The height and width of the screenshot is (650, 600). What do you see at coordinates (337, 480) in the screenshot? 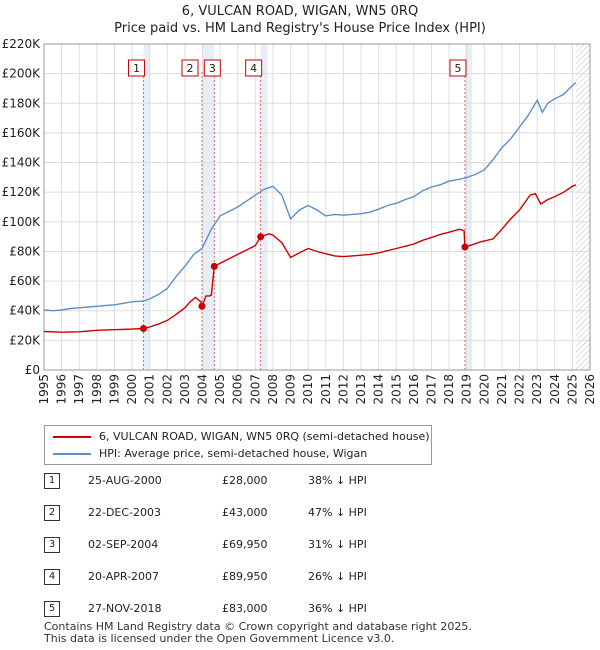
I see `sale-hpi-diff: 38% ↓ HPI` at bounding box center [337, 480].